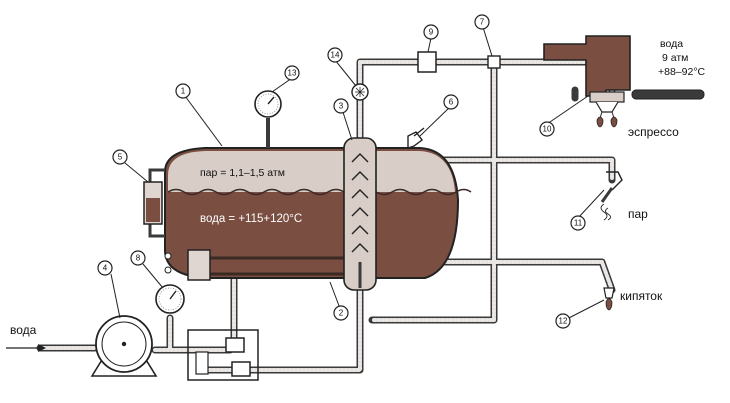 The width and height of the screenshot is (730, 403). I want to click on svg-text: 3, so click(341, 106).